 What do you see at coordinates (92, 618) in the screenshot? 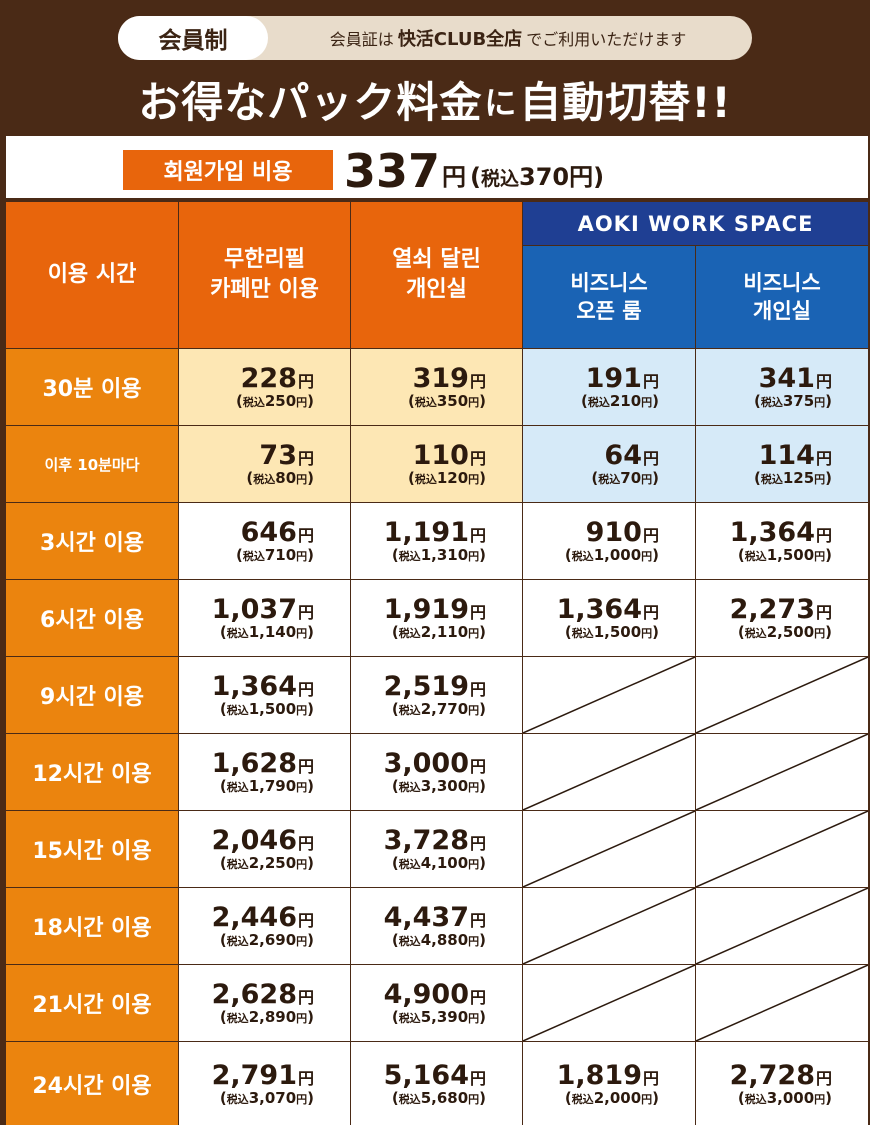
I see `row-label: 6시간 이용` at bounding box center [92, 618].